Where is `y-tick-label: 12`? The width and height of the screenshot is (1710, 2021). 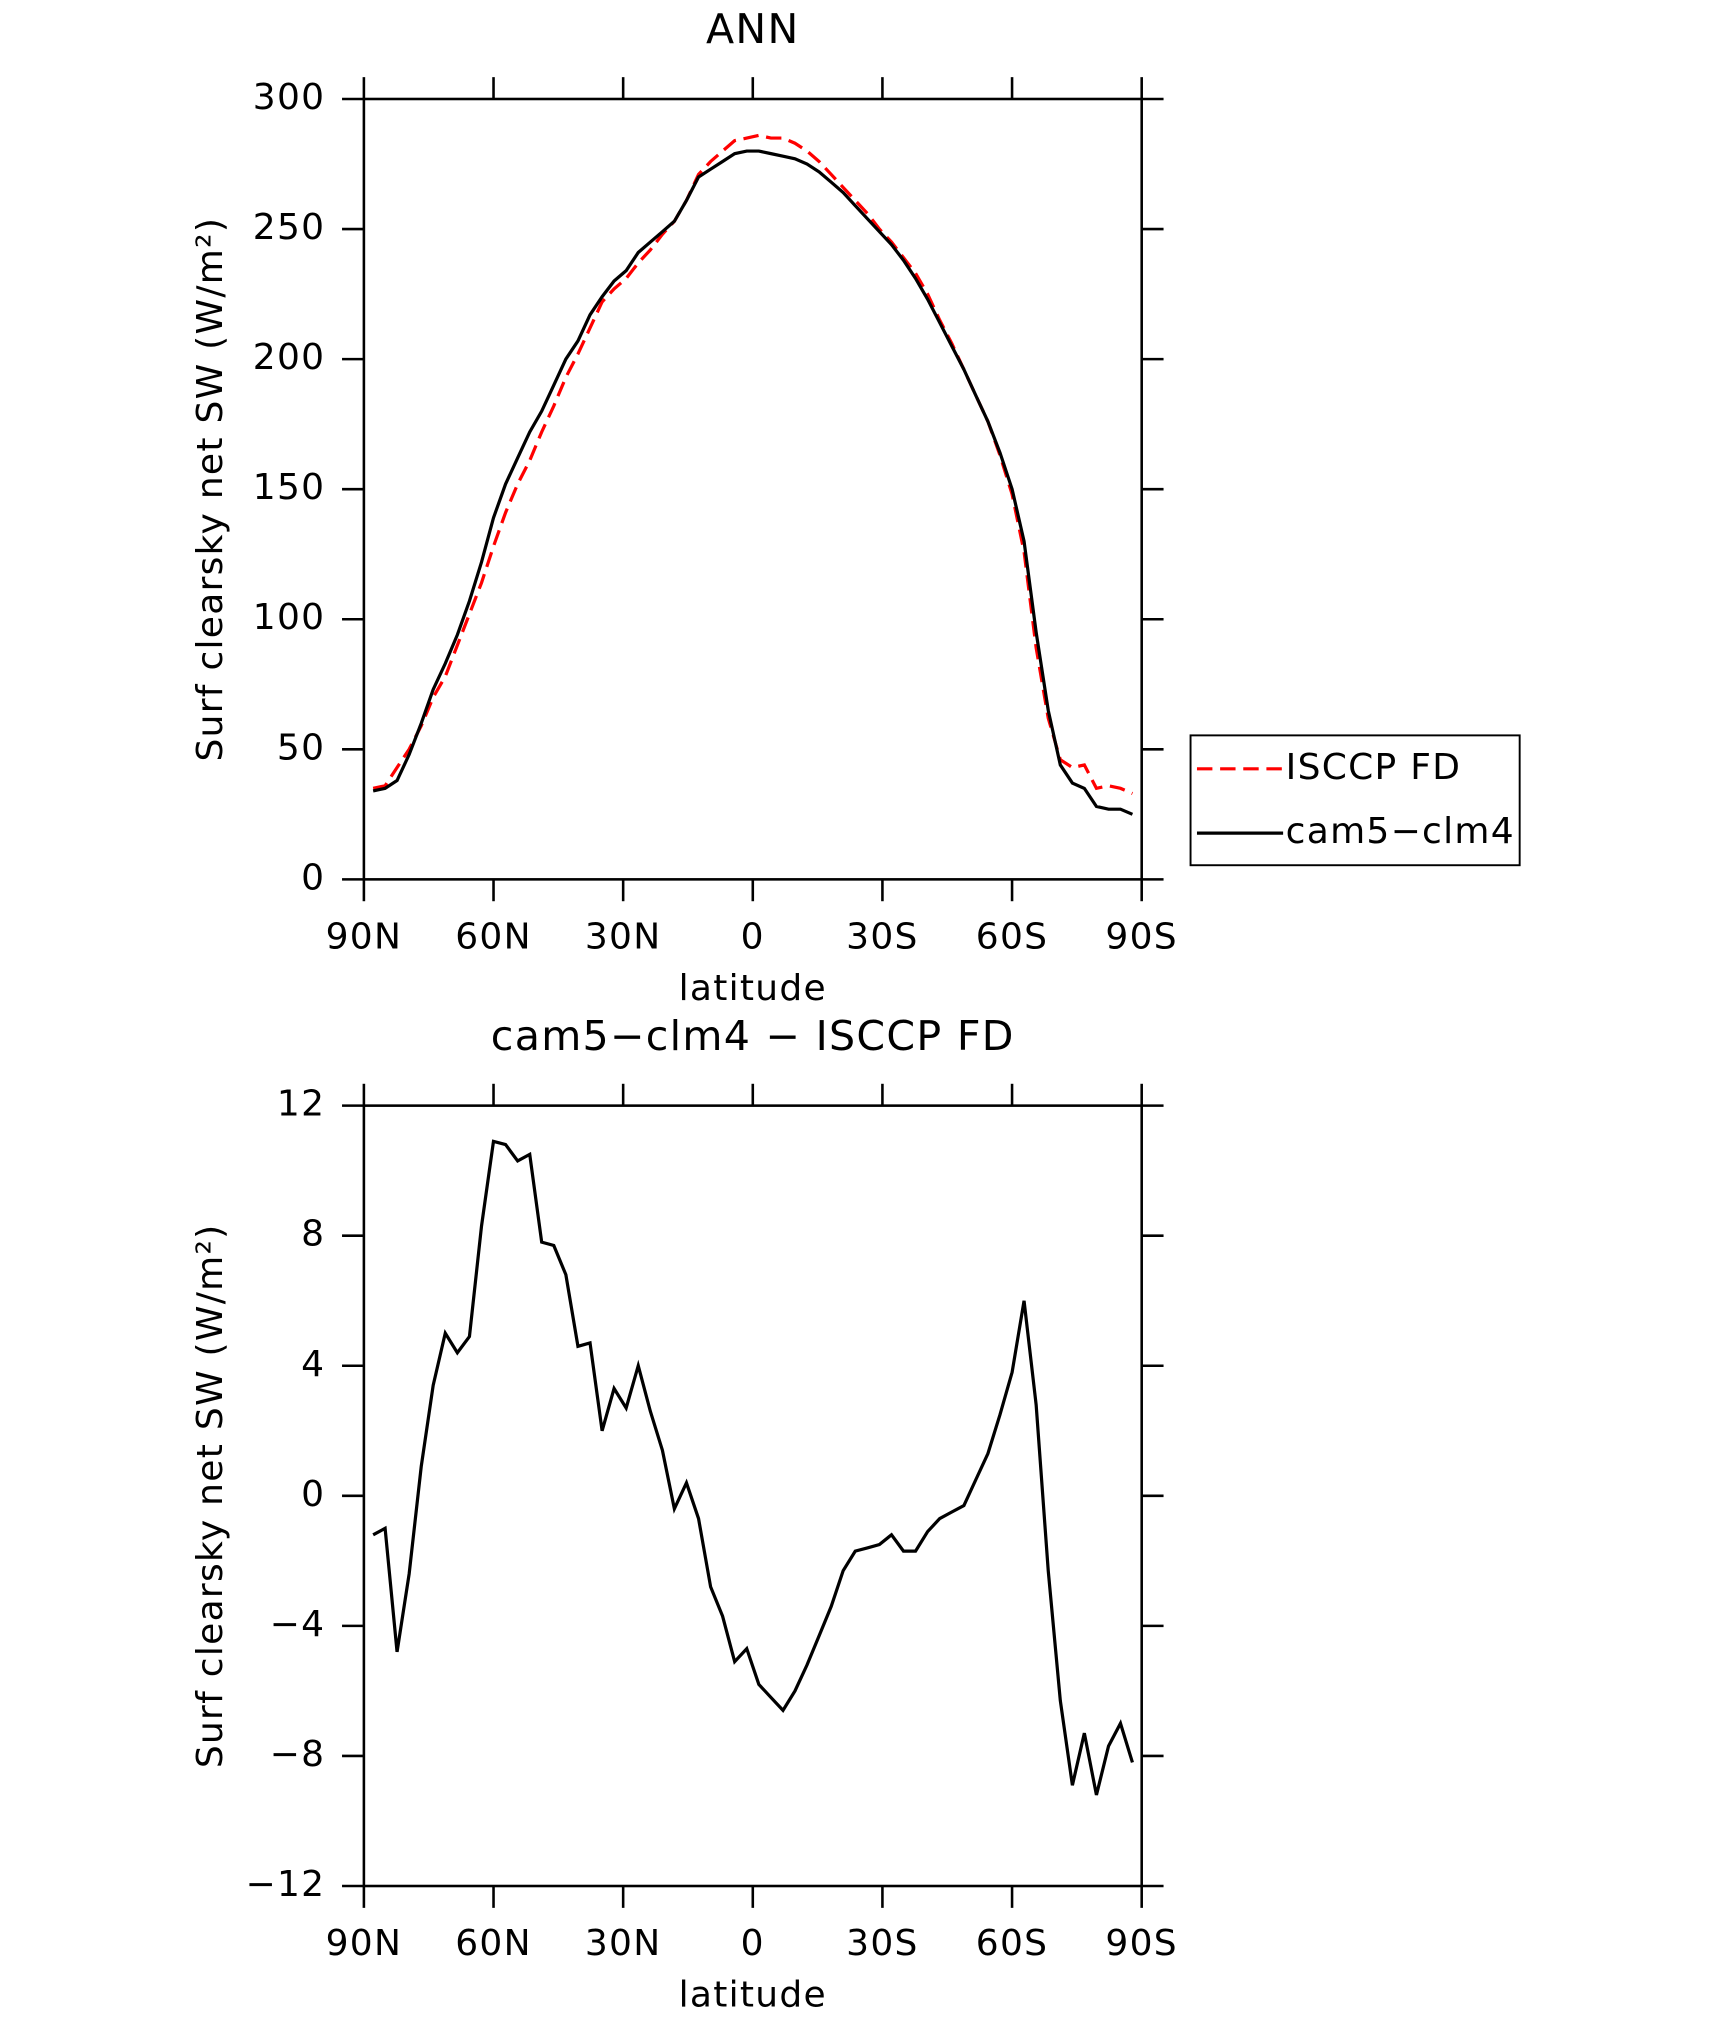 y-tick-label: 12 is located at coordinates (301, 1104).